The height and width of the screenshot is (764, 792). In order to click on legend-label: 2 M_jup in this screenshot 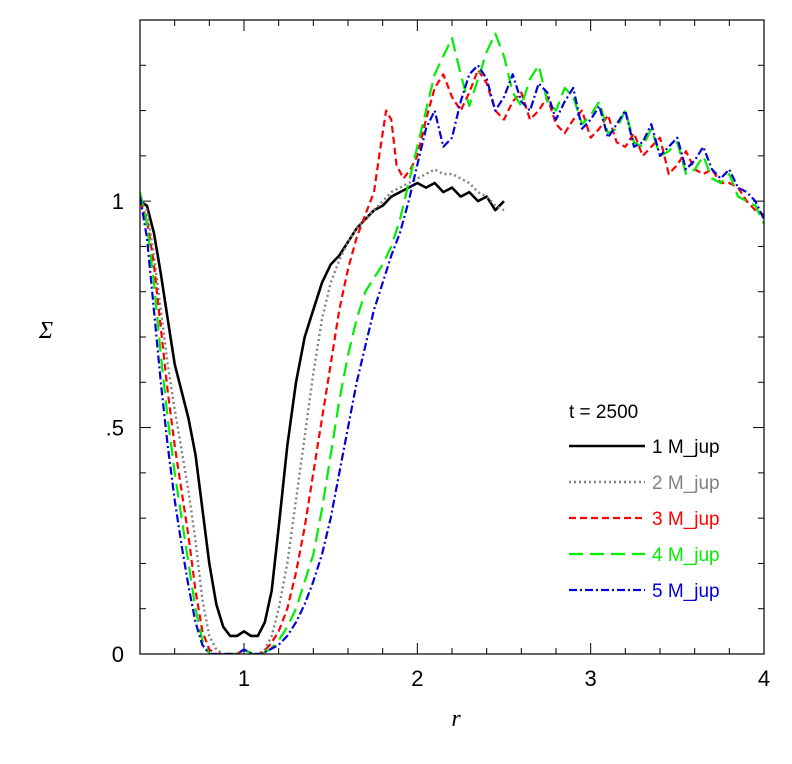, I will do `click(686, 483)`.